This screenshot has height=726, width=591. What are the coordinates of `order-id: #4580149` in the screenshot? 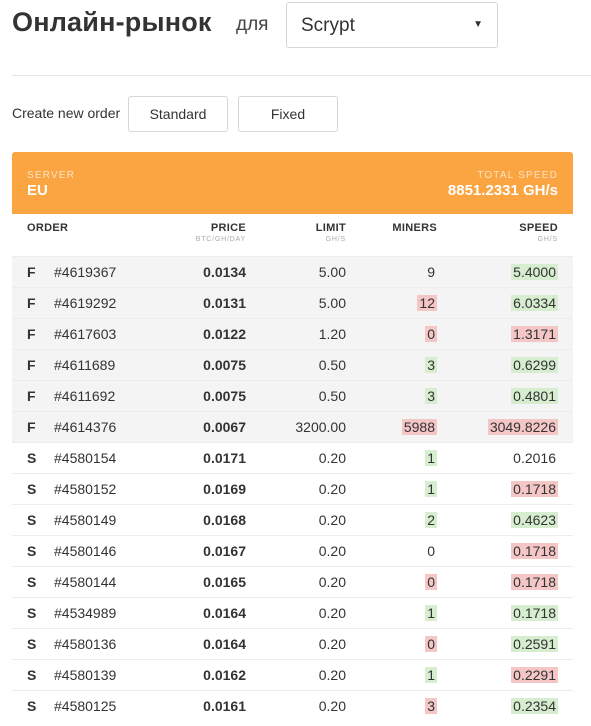 It's located at (85, 520).